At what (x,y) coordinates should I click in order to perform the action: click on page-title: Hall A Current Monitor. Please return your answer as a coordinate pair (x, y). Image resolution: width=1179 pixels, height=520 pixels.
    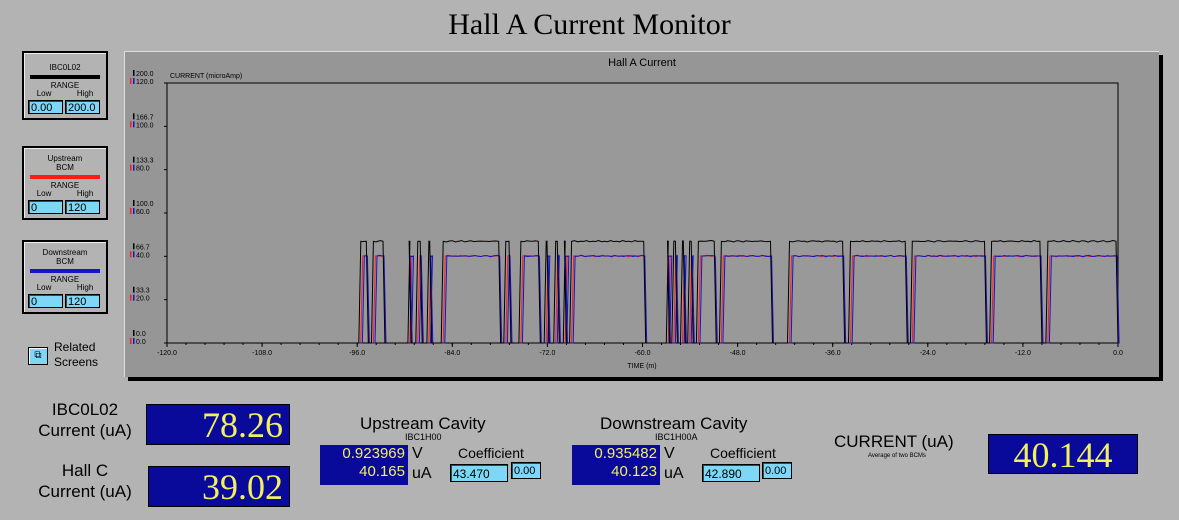
    Looking at the image, I should click on (589, 24).